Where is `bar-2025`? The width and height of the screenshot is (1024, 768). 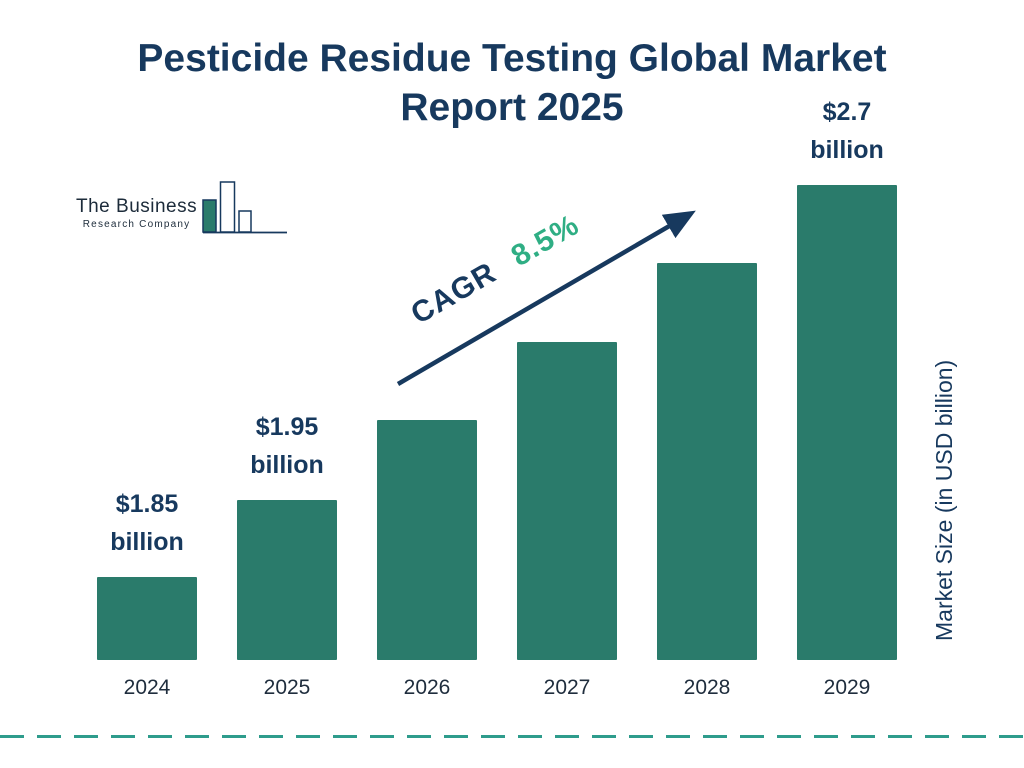
bar-2025 is located at coordinates (287, 580).